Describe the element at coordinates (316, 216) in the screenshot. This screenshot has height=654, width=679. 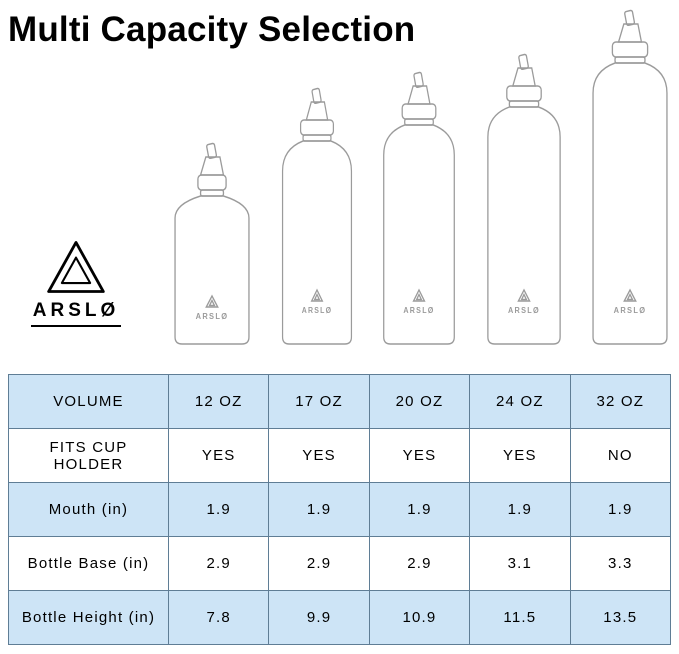
I see `bottle-17oz: ARSLØ` at that location.